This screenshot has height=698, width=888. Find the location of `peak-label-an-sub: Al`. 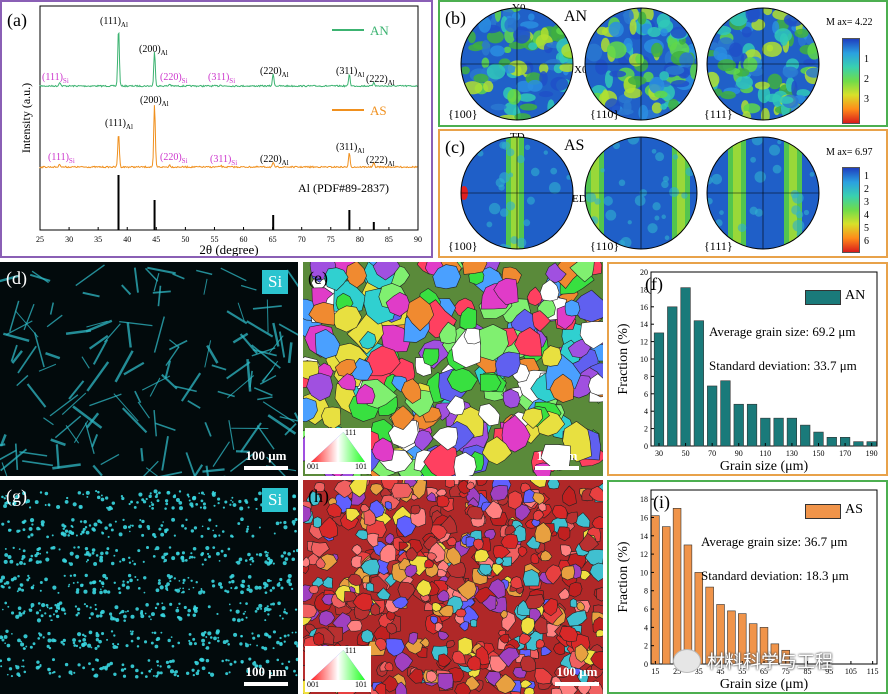

peak-label-an-sub: Al is located at coordinates (124, 25).